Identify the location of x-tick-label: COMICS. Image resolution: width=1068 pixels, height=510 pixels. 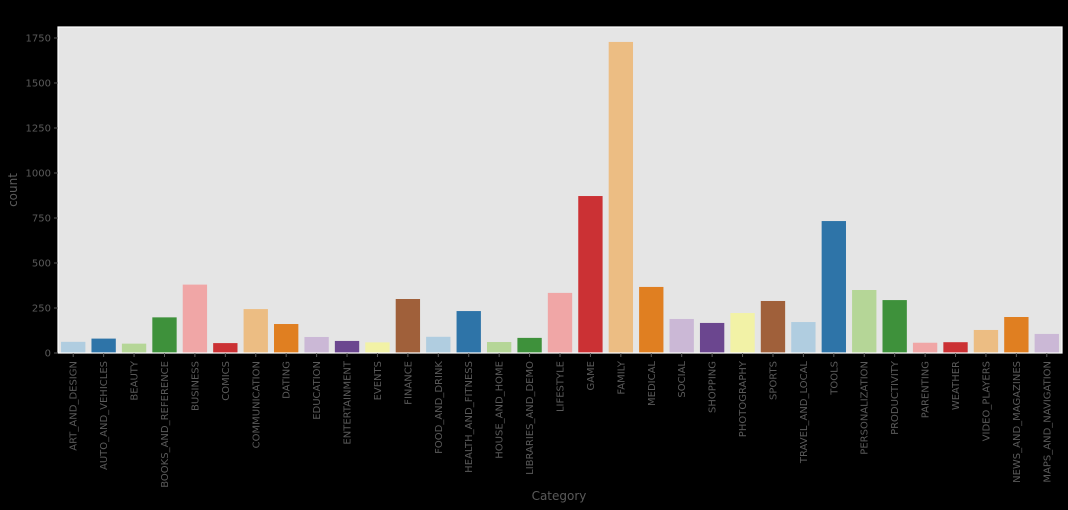
(226, 381).